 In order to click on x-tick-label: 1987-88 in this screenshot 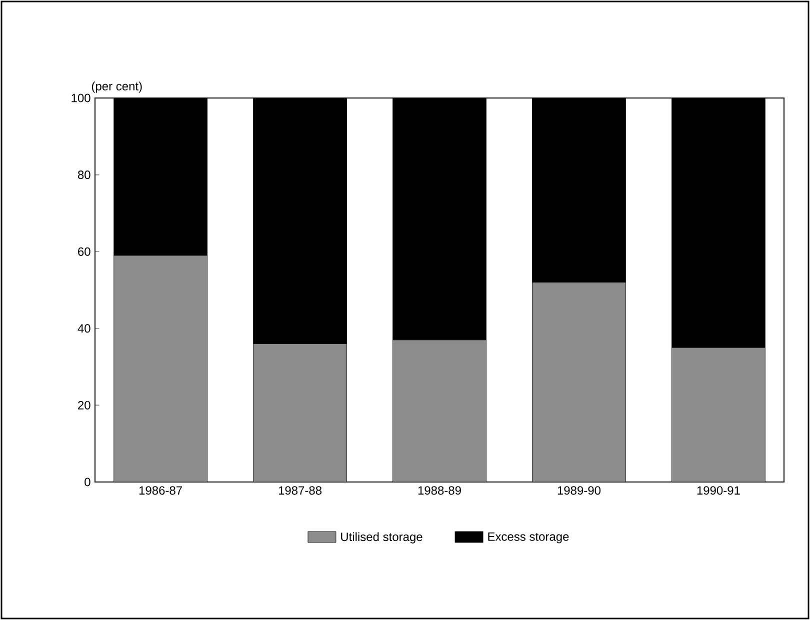, I will do `click(300, 490)`.